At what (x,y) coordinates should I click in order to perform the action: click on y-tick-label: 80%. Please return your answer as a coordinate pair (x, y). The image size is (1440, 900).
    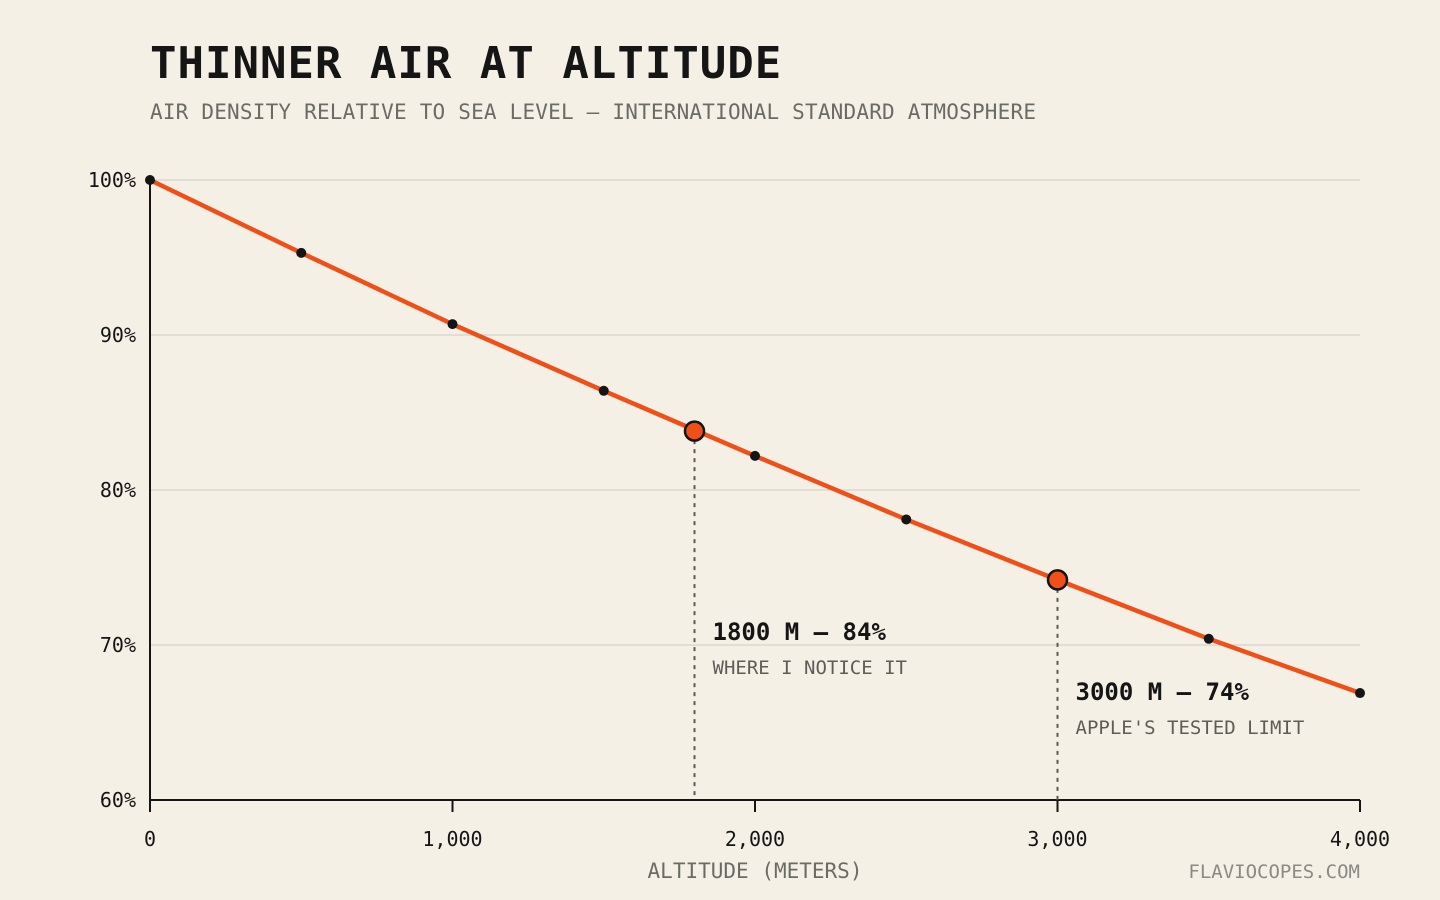
    Looking at the image, I should click on (118, 490).